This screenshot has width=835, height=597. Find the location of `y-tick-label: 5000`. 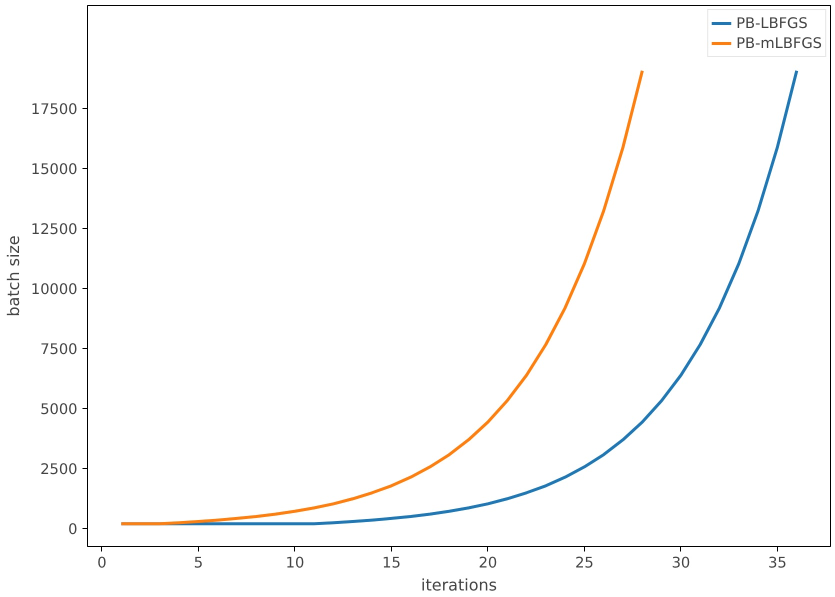

y-tick-label: 5000 is located at coordinates (59, 409).